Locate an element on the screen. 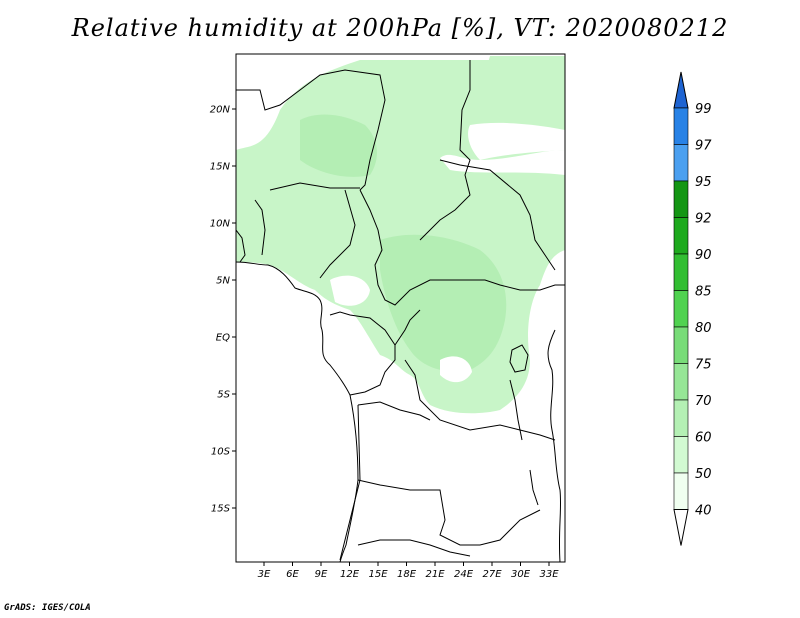  colorbar-top-arrow is located at coordinates (681, 90).